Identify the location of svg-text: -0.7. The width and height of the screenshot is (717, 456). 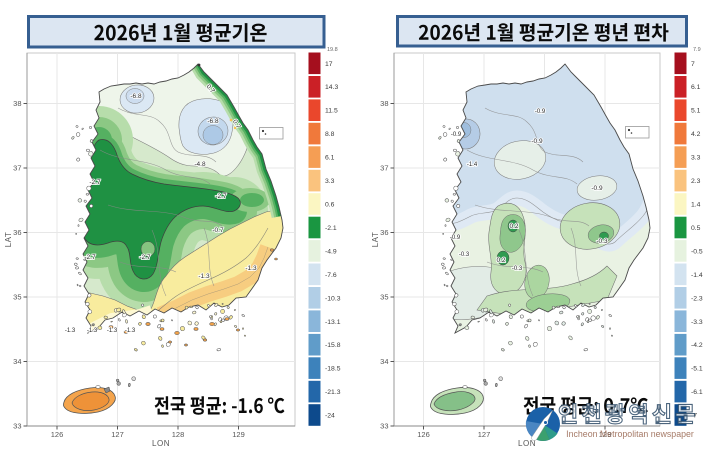
(218, 230).